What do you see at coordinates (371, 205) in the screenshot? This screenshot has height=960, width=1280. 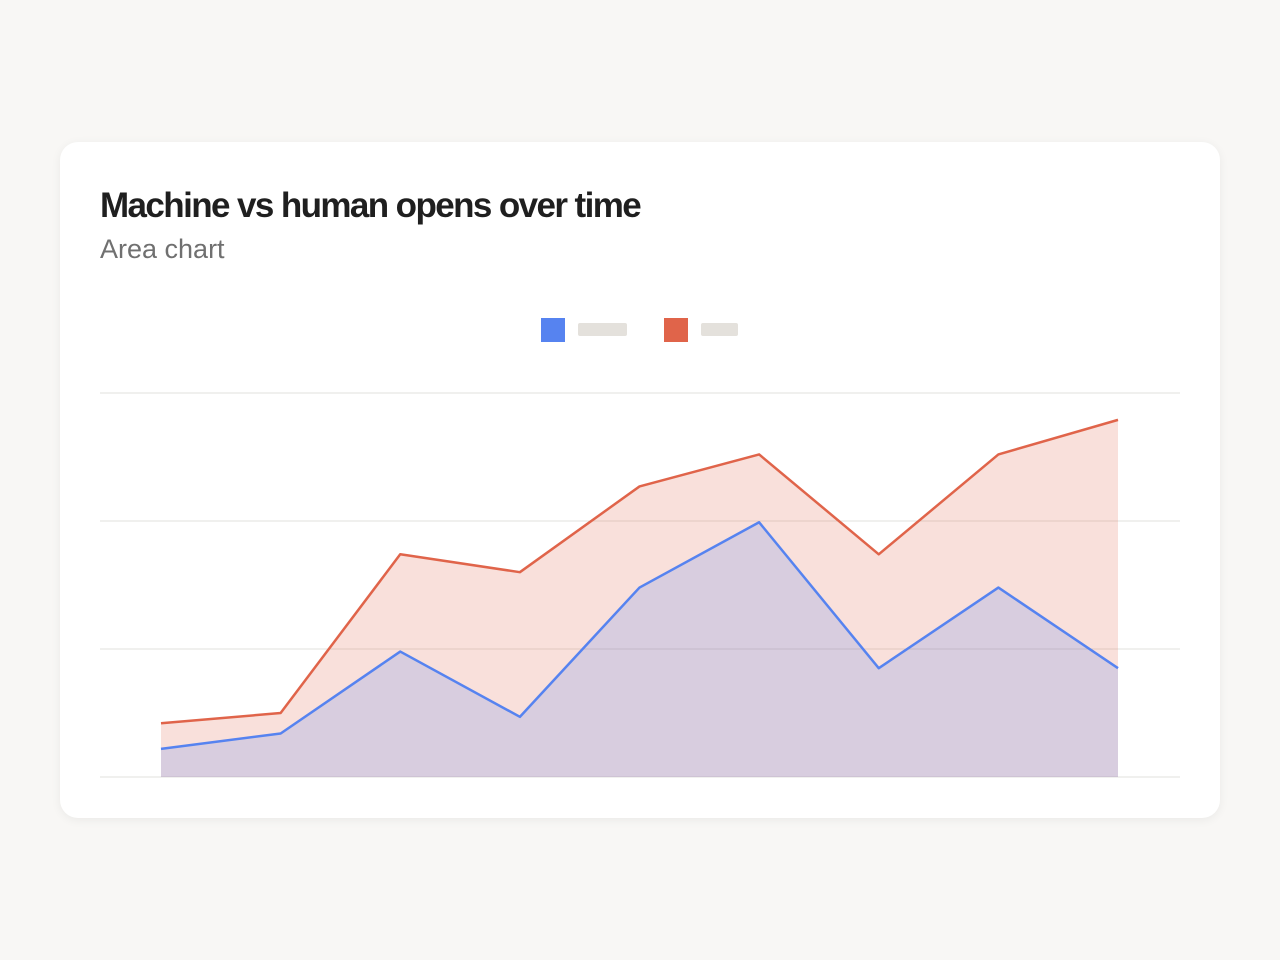 I see `chart-title: Machine vs human opens over time` at bounding box center [371, 205].